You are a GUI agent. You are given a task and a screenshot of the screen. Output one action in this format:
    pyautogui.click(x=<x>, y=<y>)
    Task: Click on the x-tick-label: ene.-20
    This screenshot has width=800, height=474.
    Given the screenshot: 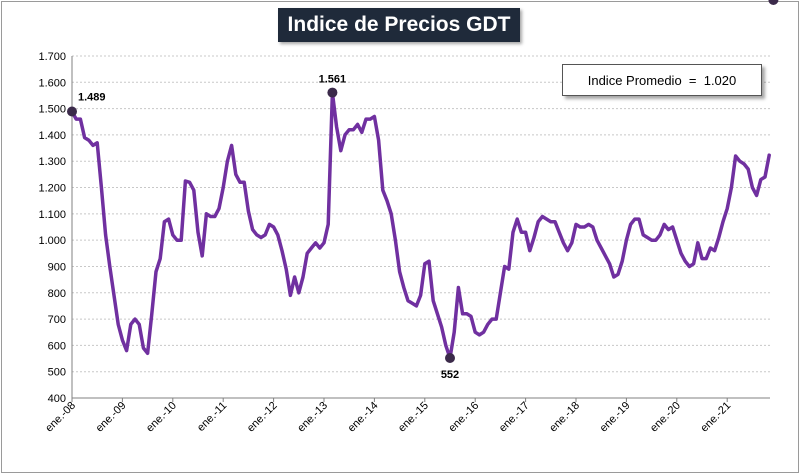 What is the action you would take?
    pyautogui.click(x=665, y=417)
    